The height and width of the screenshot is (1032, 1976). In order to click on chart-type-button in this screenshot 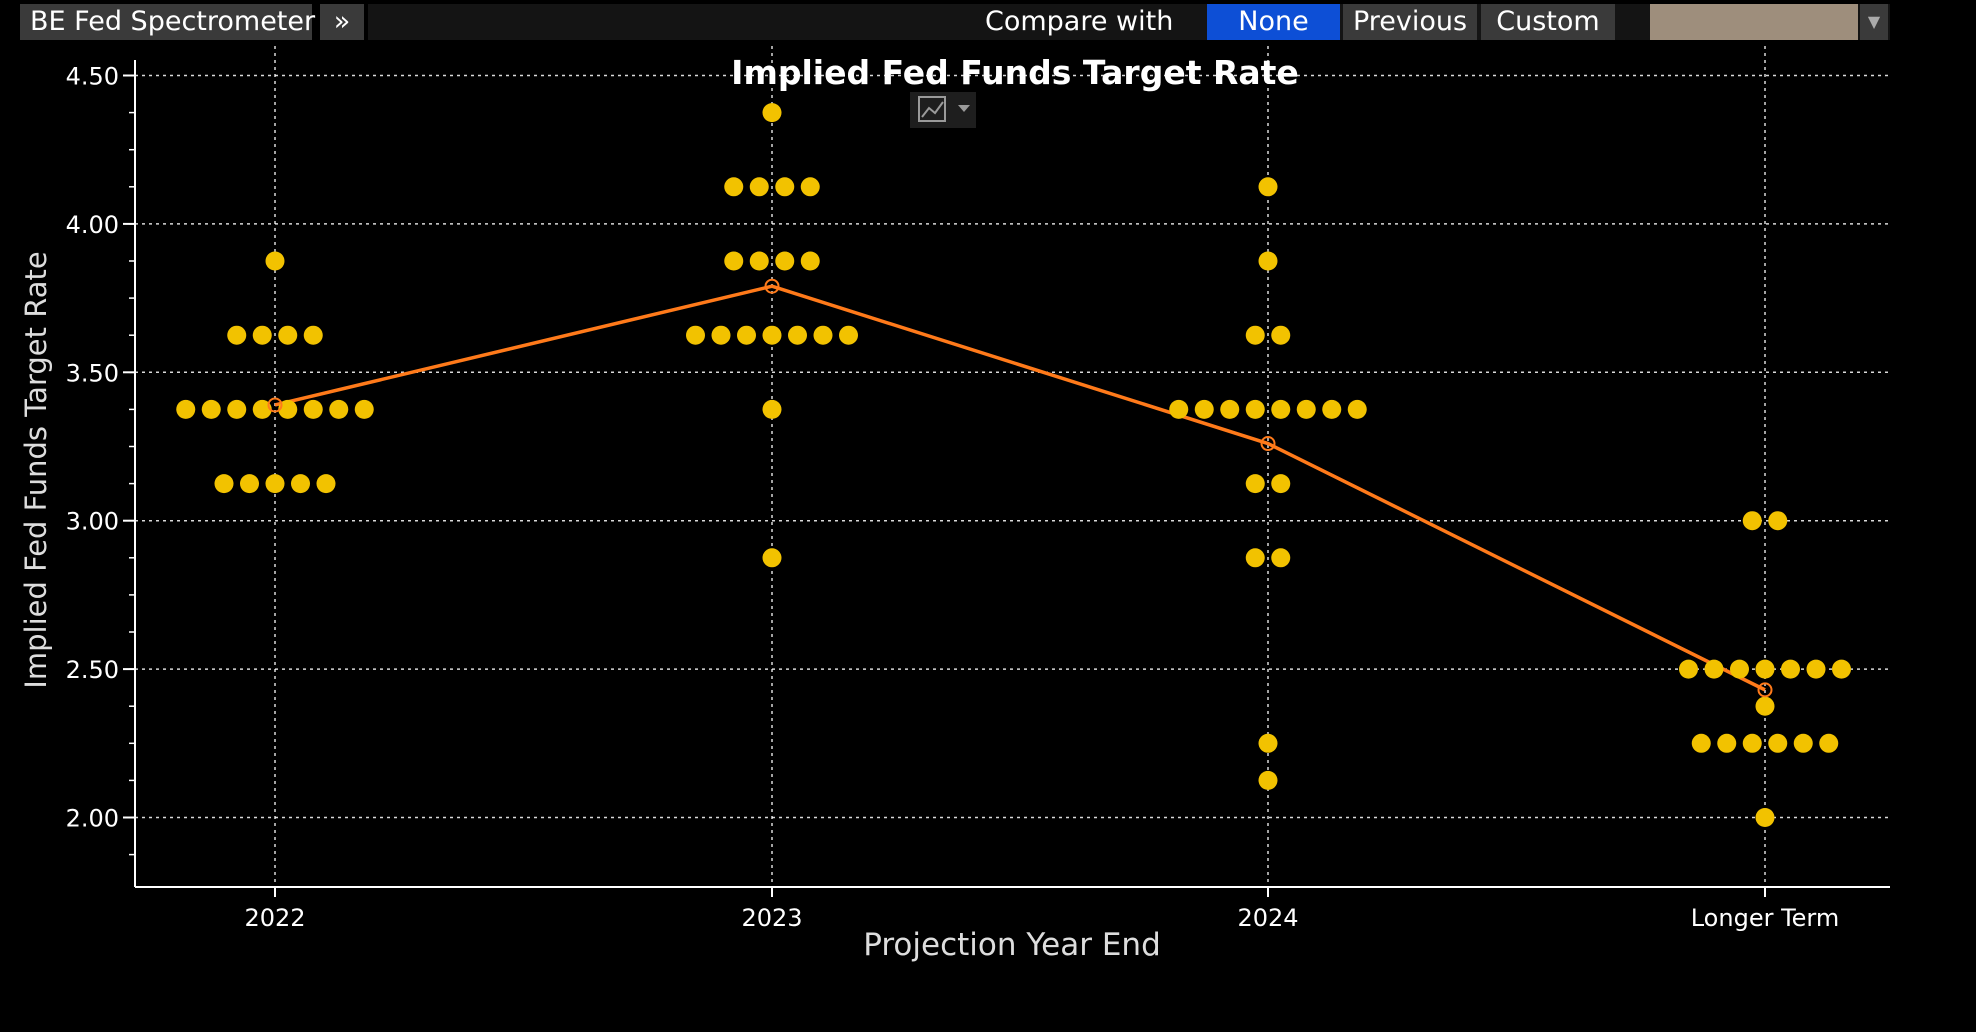, I will do `click(943, 110)`.